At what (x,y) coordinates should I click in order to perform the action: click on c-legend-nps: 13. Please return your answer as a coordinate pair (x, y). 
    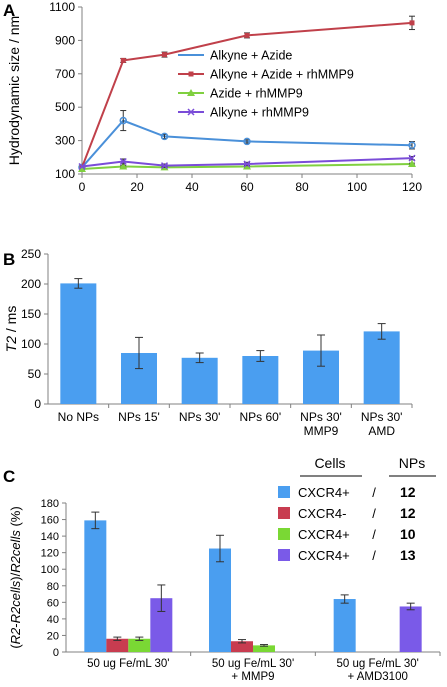
    Looking at the image, I should click on (408, 555).